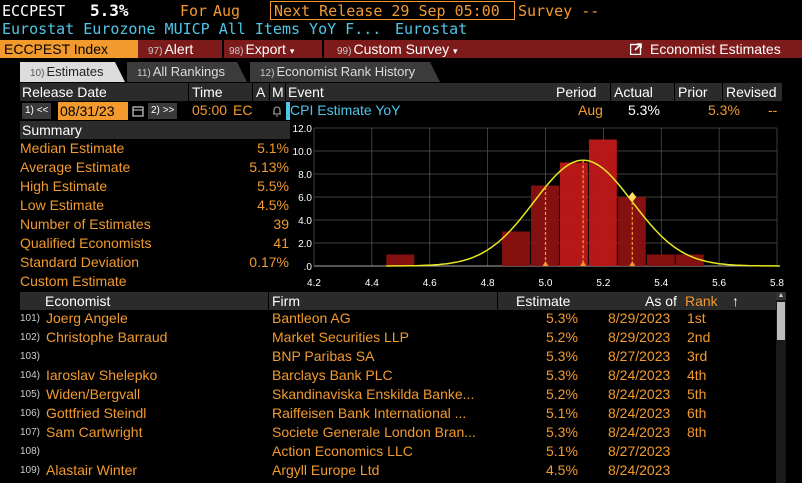  What do you see at coordinates (37, 111) in the screenshot?
I see `prev-release-button: 1) <<` at bounding box center [37, 111].